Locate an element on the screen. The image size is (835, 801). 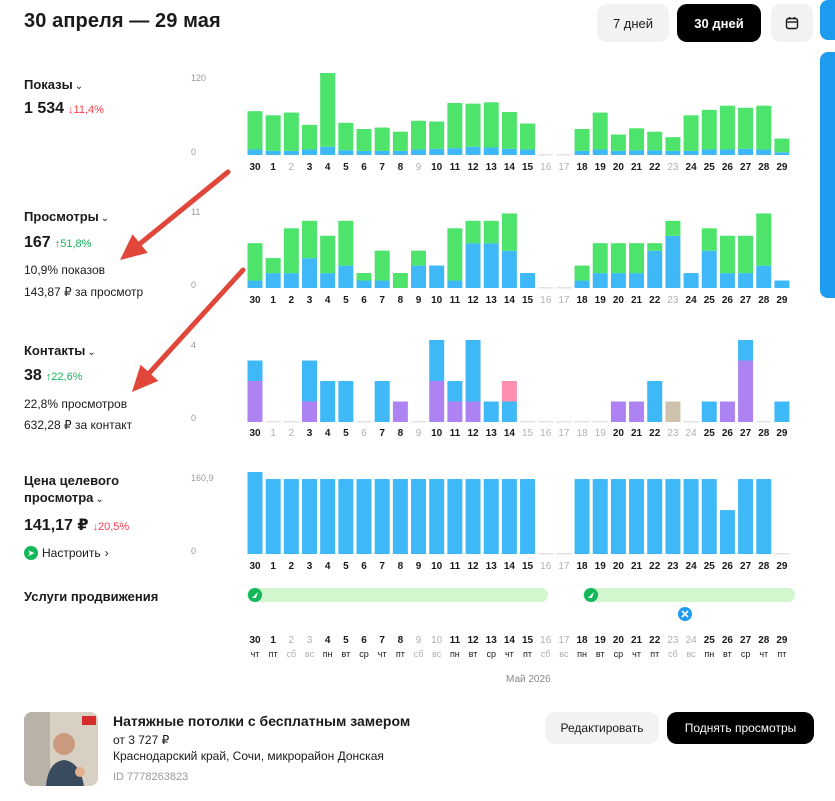
listing-title: Натяжные потолки с бесплатным замером is located at coordinates (262, 721).